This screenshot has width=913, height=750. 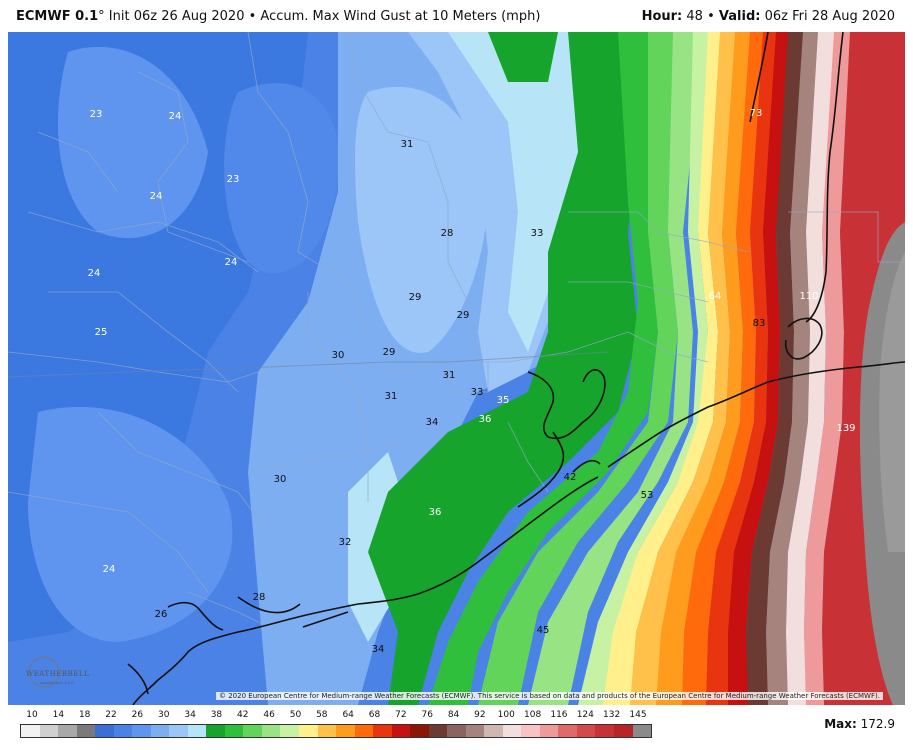 I want to click on logo-globe-icon, so click(x=44, y=672).